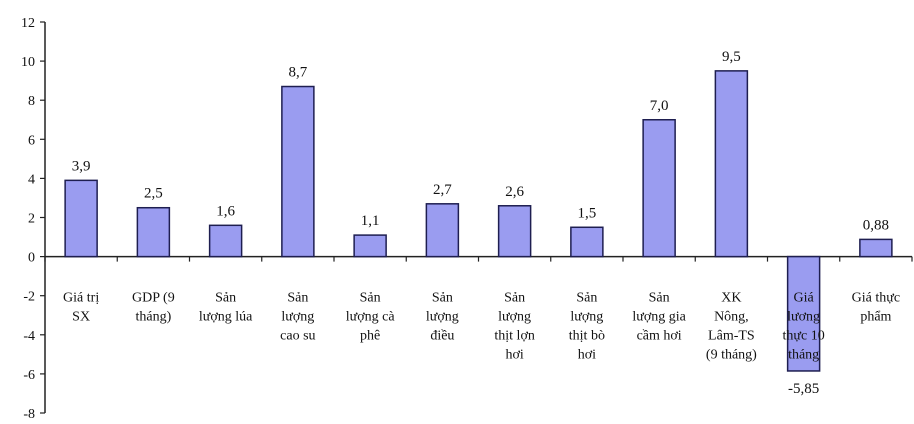 This screenshot has width=914, height=424. I want to click on data-label: 7,0, so click(659, 106).